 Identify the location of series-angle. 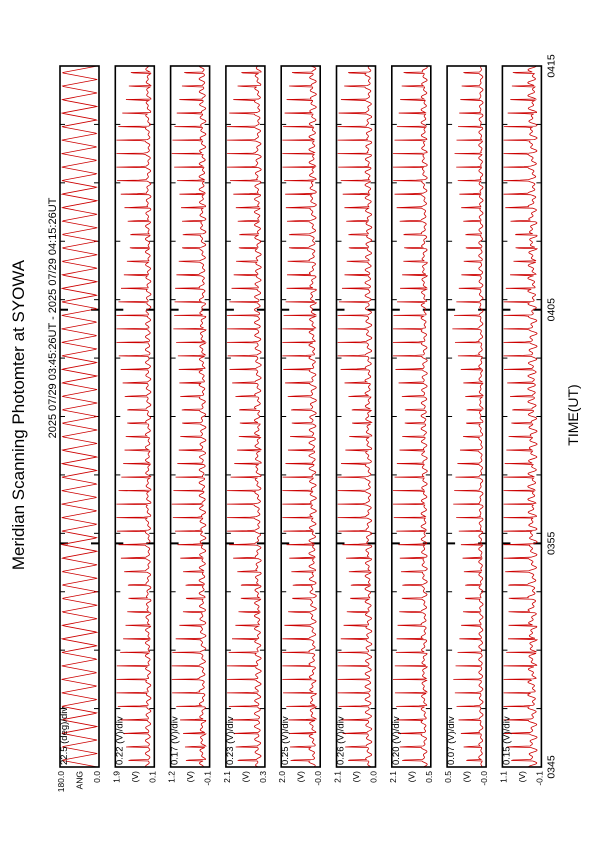
(79, 416).